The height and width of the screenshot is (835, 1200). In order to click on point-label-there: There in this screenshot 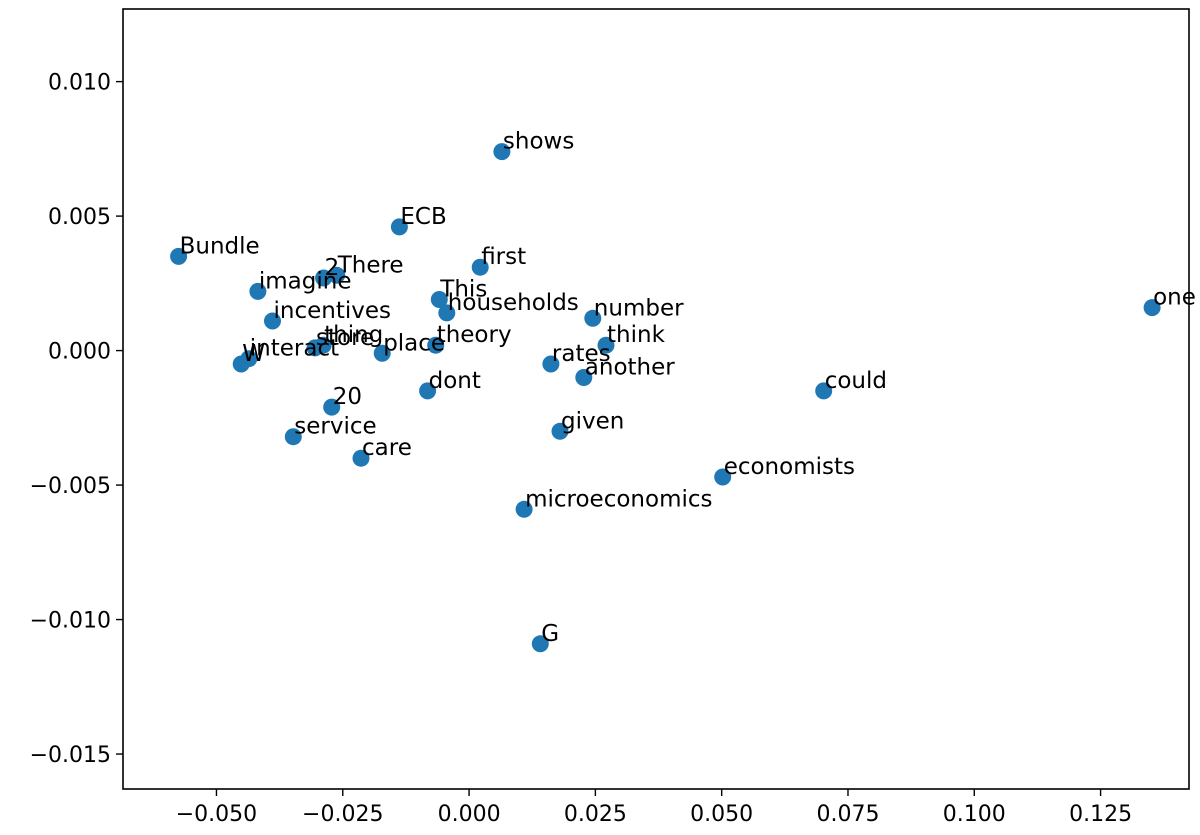, I will do `click(370, 265)`.